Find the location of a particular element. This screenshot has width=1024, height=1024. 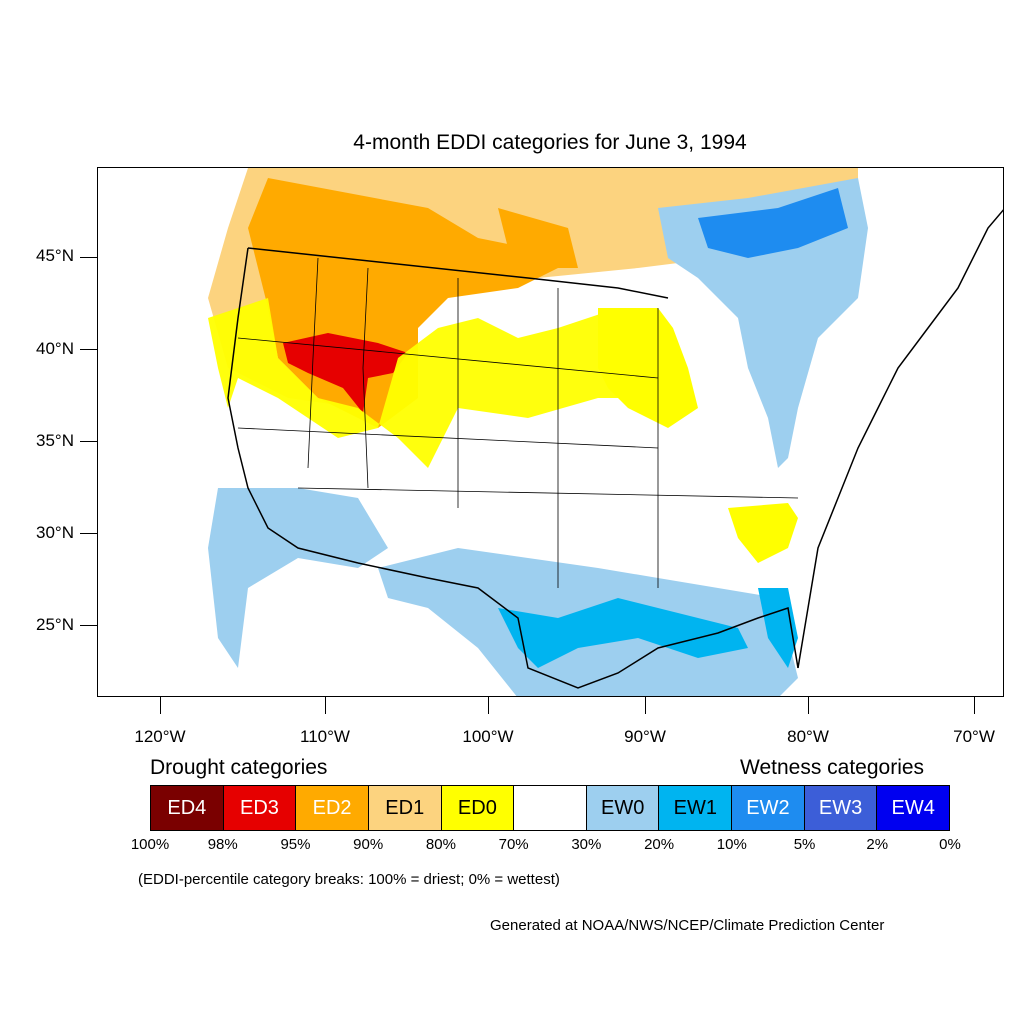

legend-box-ew2: EW2 is located at coordinates (768, 808).